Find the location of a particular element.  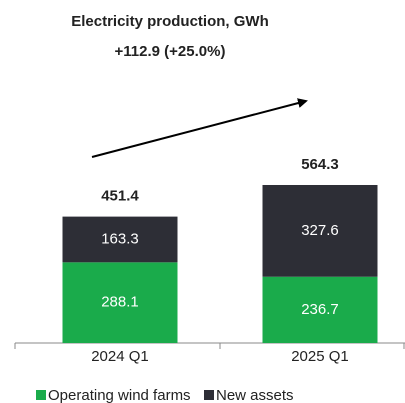

segment-label: 327.6 is located at coordinates (320, 230).